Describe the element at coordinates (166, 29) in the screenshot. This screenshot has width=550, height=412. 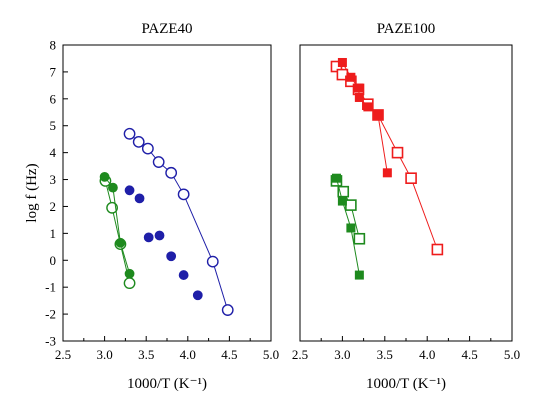
I see `panel-title: PAZE40` at that location.